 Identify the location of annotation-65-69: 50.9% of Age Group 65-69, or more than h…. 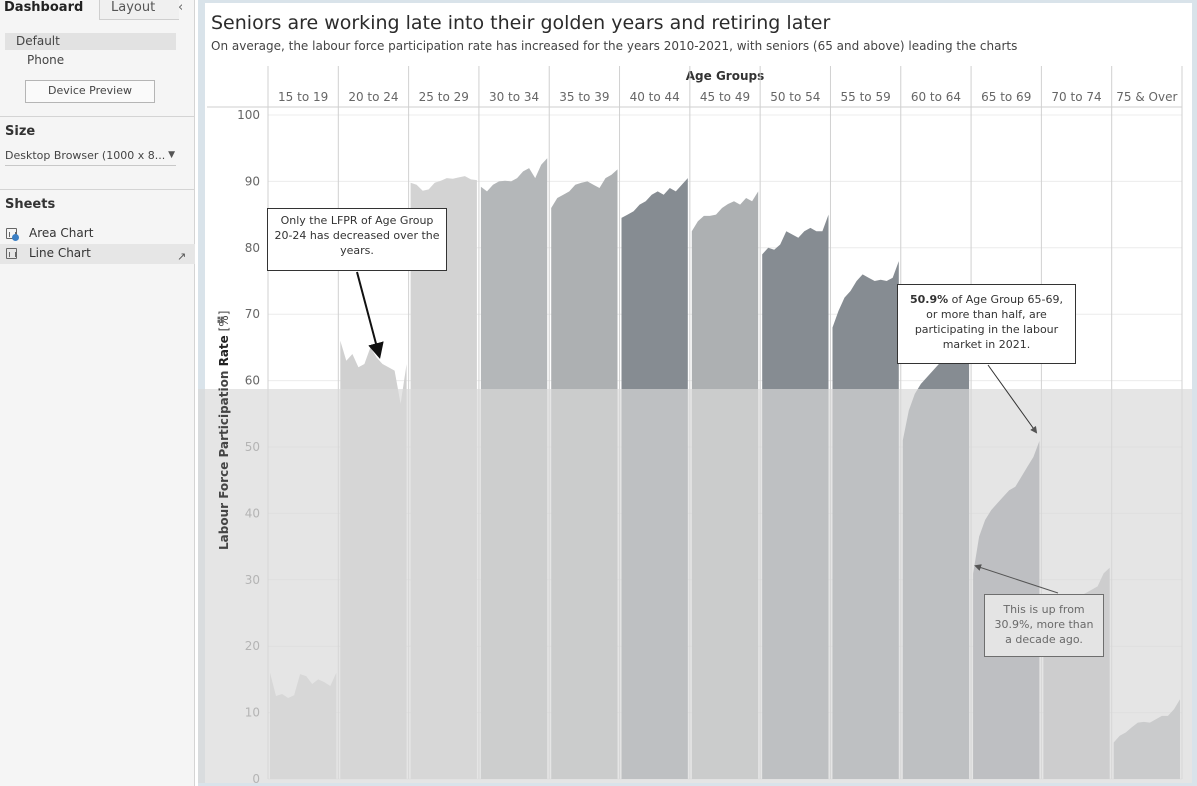
(986, 324).